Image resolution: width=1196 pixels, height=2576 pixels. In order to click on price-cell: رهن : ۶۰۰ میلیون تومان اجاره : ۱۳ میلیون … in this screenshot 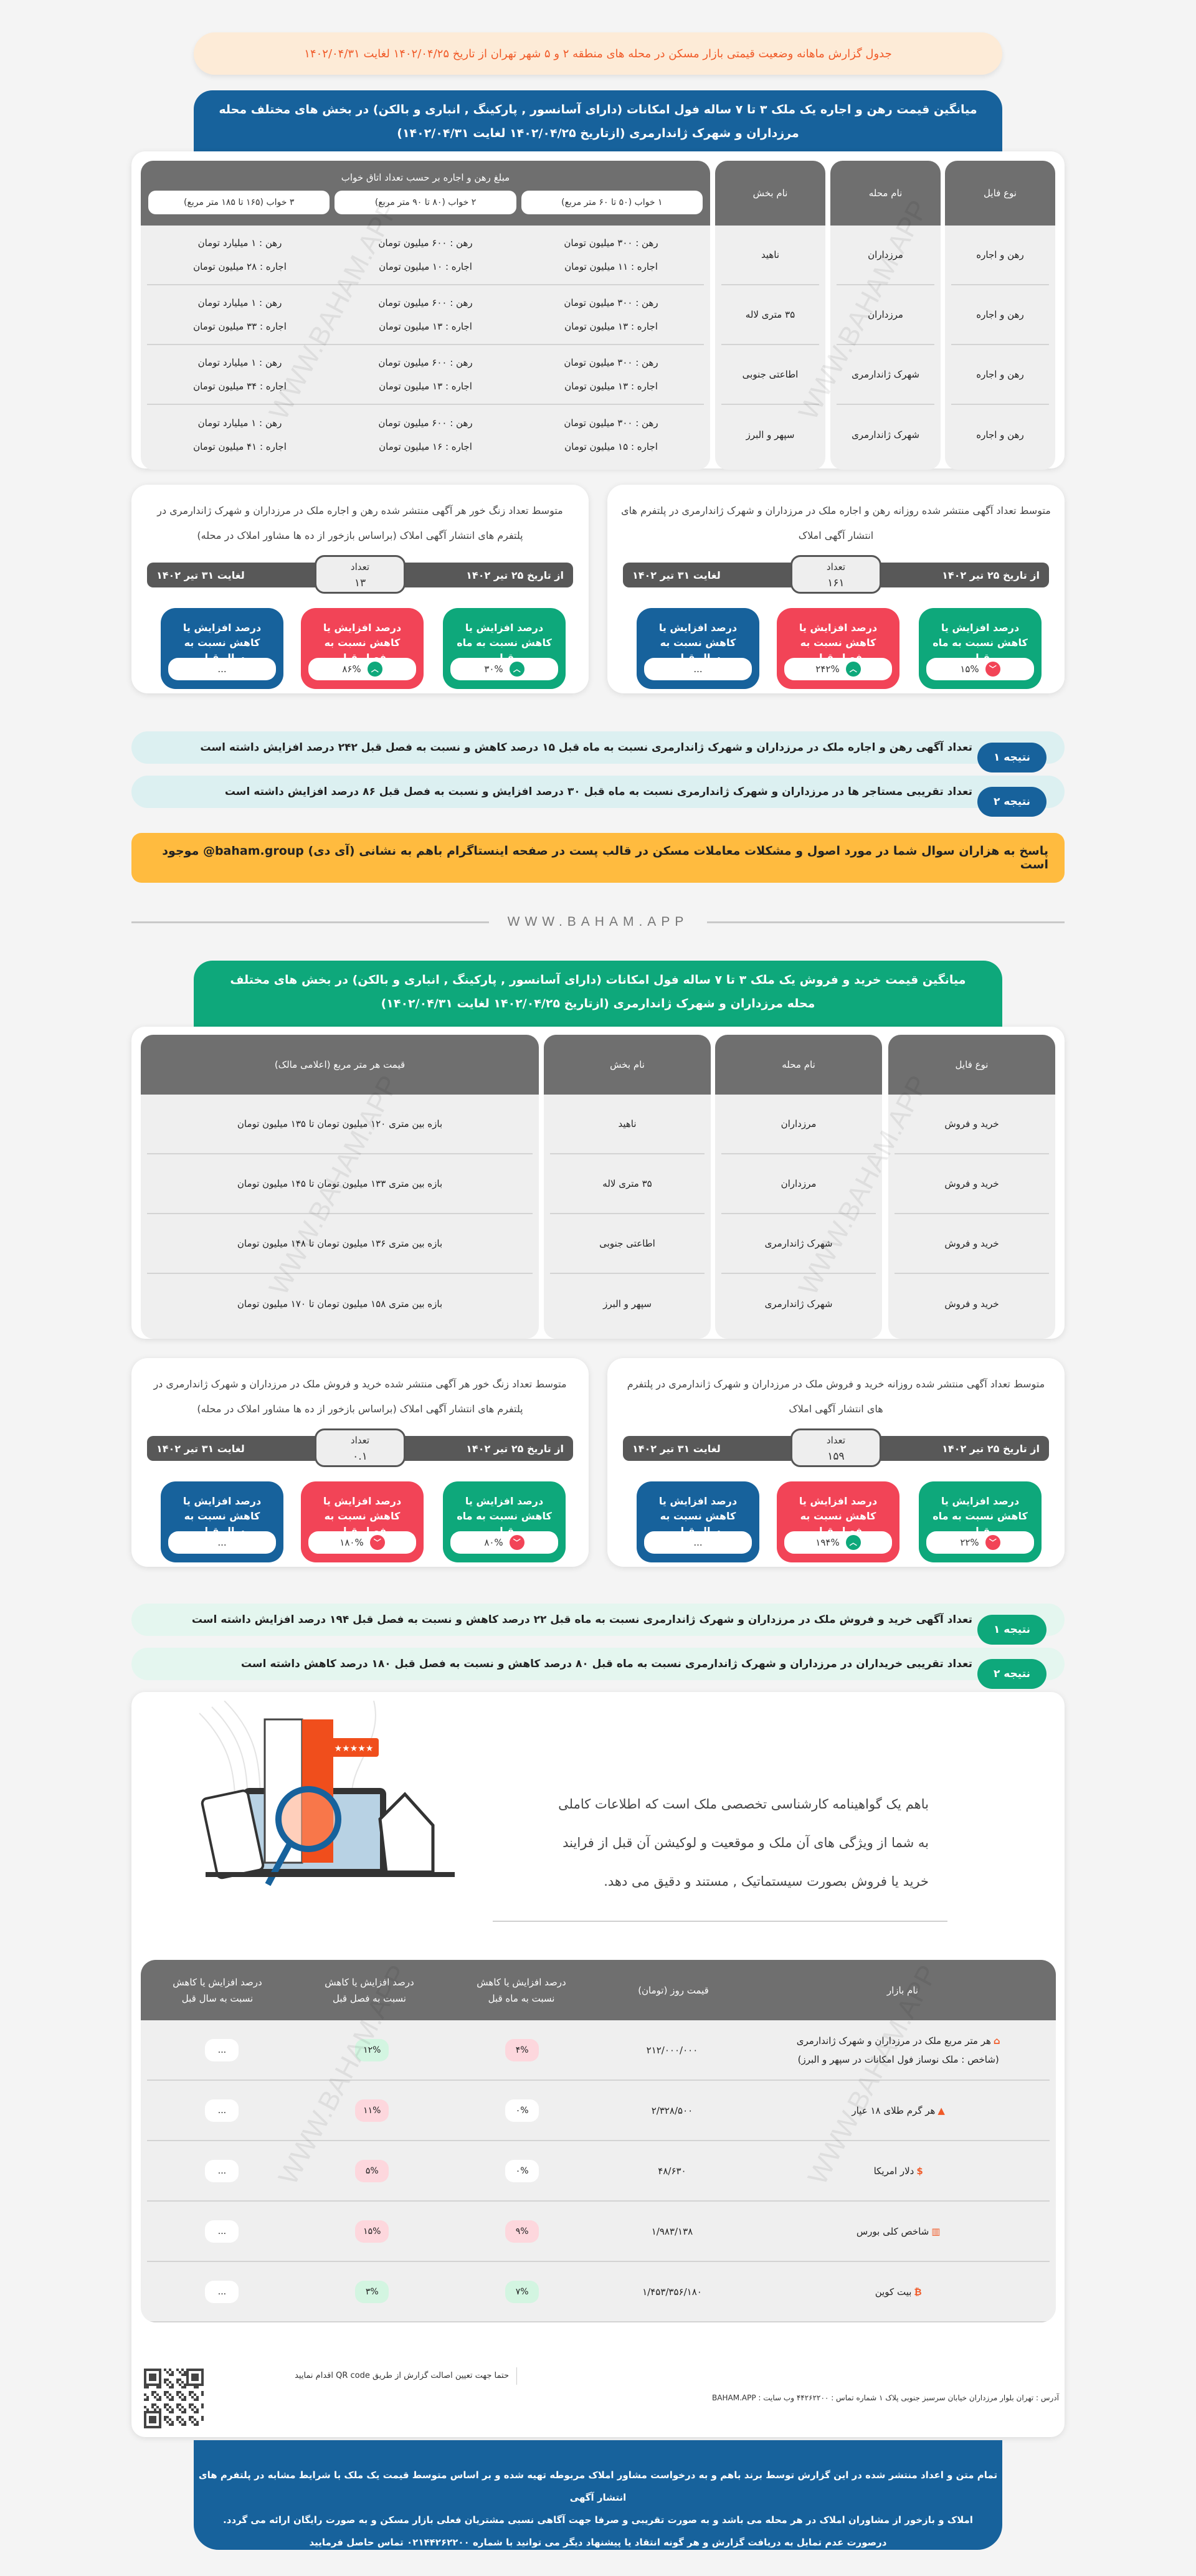, I will do `click(425, 314)`.